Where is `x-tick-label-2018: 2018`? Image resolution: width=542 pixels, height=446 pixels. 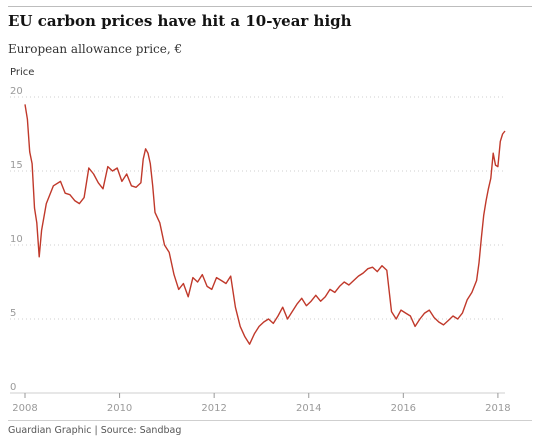 x-tick-label-2018: 2018 is located at coordinates (497, 408).